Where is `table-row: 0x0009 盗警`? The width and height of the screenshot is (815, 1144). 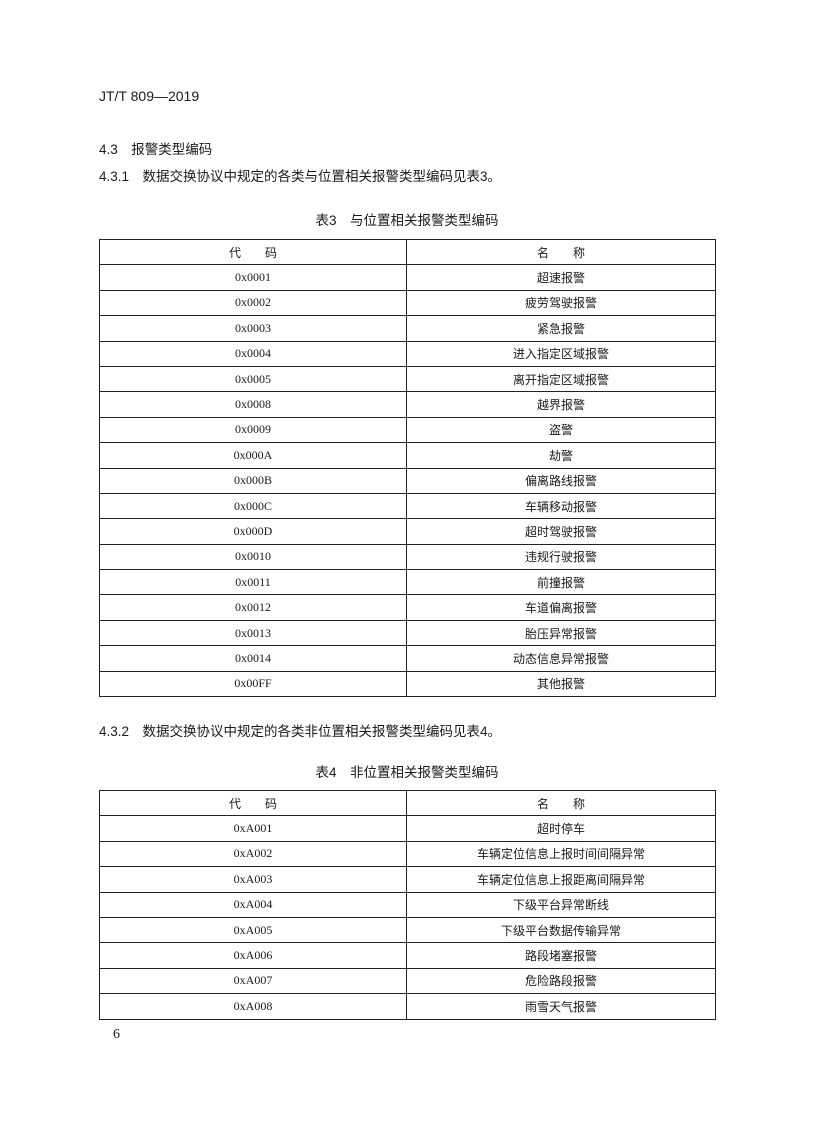 table-row: 0x0009 盗警 is located at coordinates (407, 430).